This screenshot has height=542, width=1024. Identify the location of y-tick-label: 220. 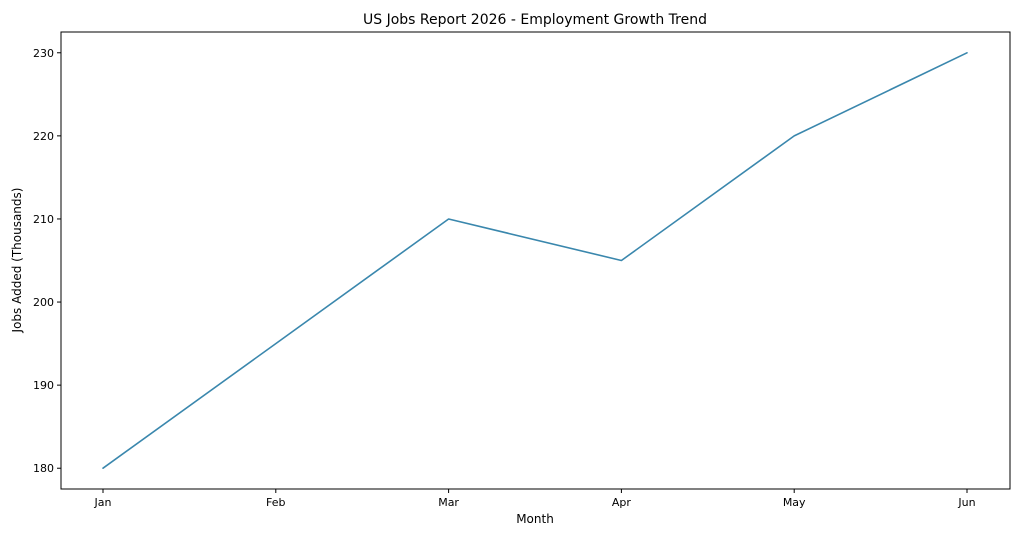
(43, 136).